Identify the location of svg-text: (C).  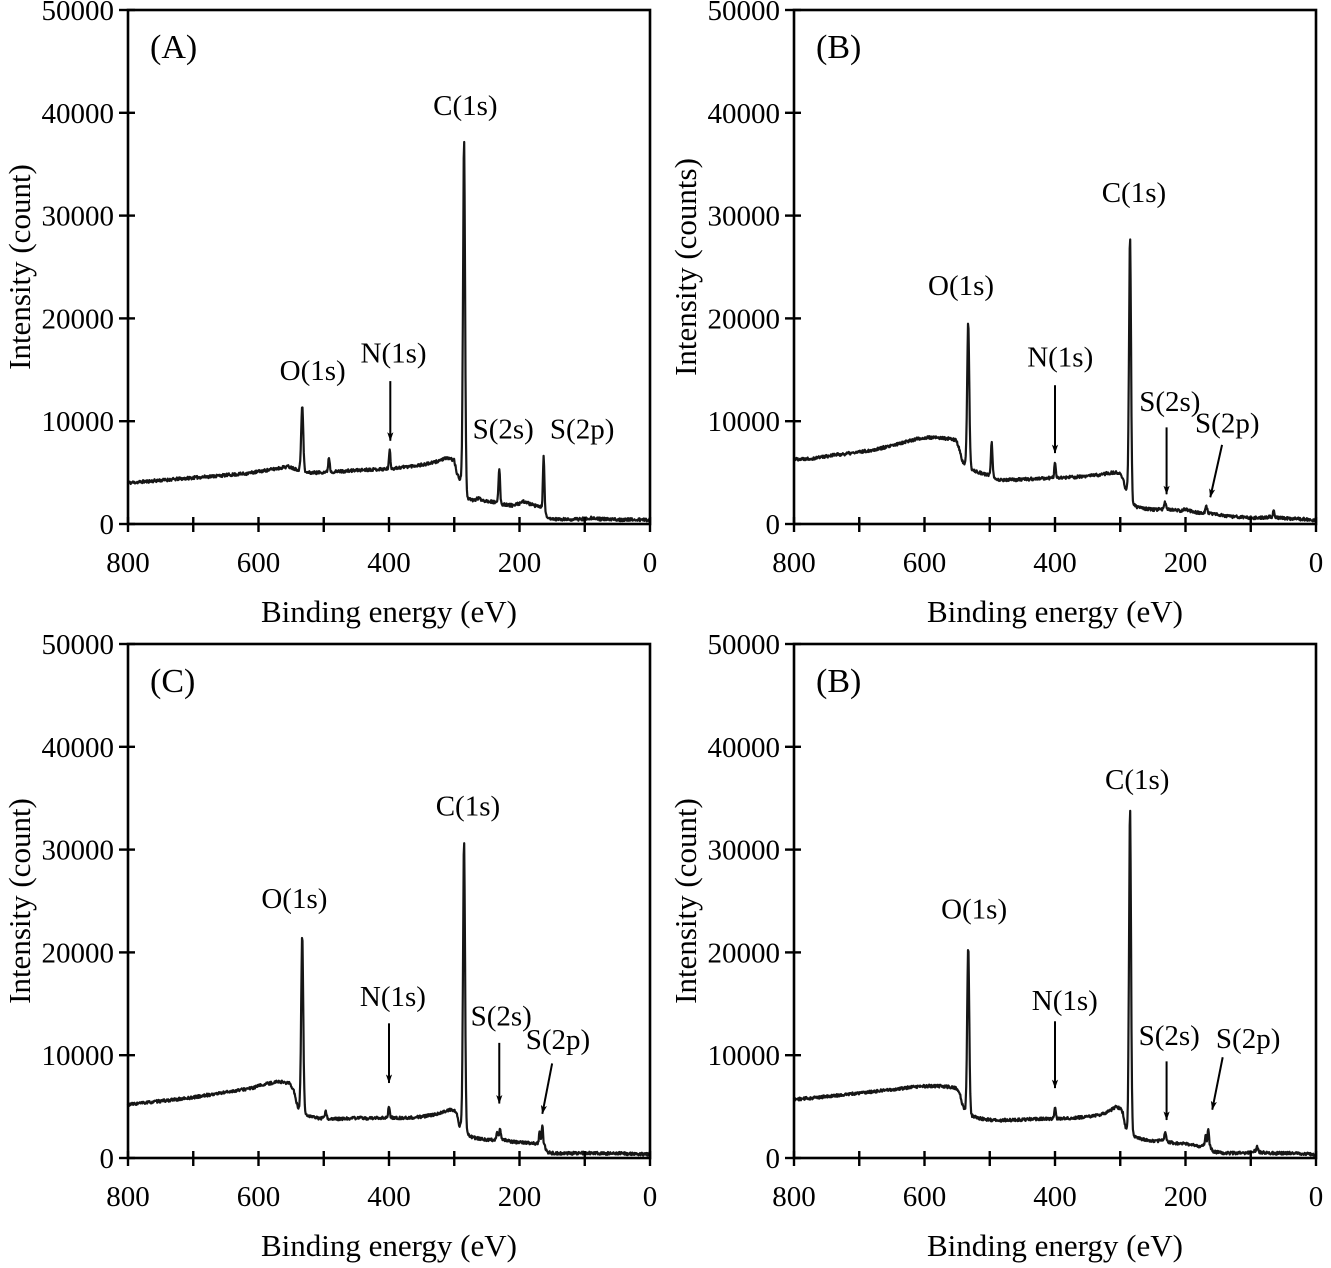
(172, 681).